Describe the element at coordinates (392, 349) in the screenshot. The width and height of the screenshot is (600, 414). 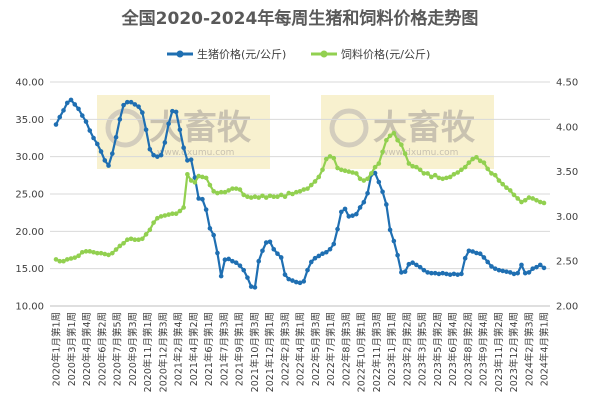
I see `x-tick-label: 2023年1月第1周` at that location.